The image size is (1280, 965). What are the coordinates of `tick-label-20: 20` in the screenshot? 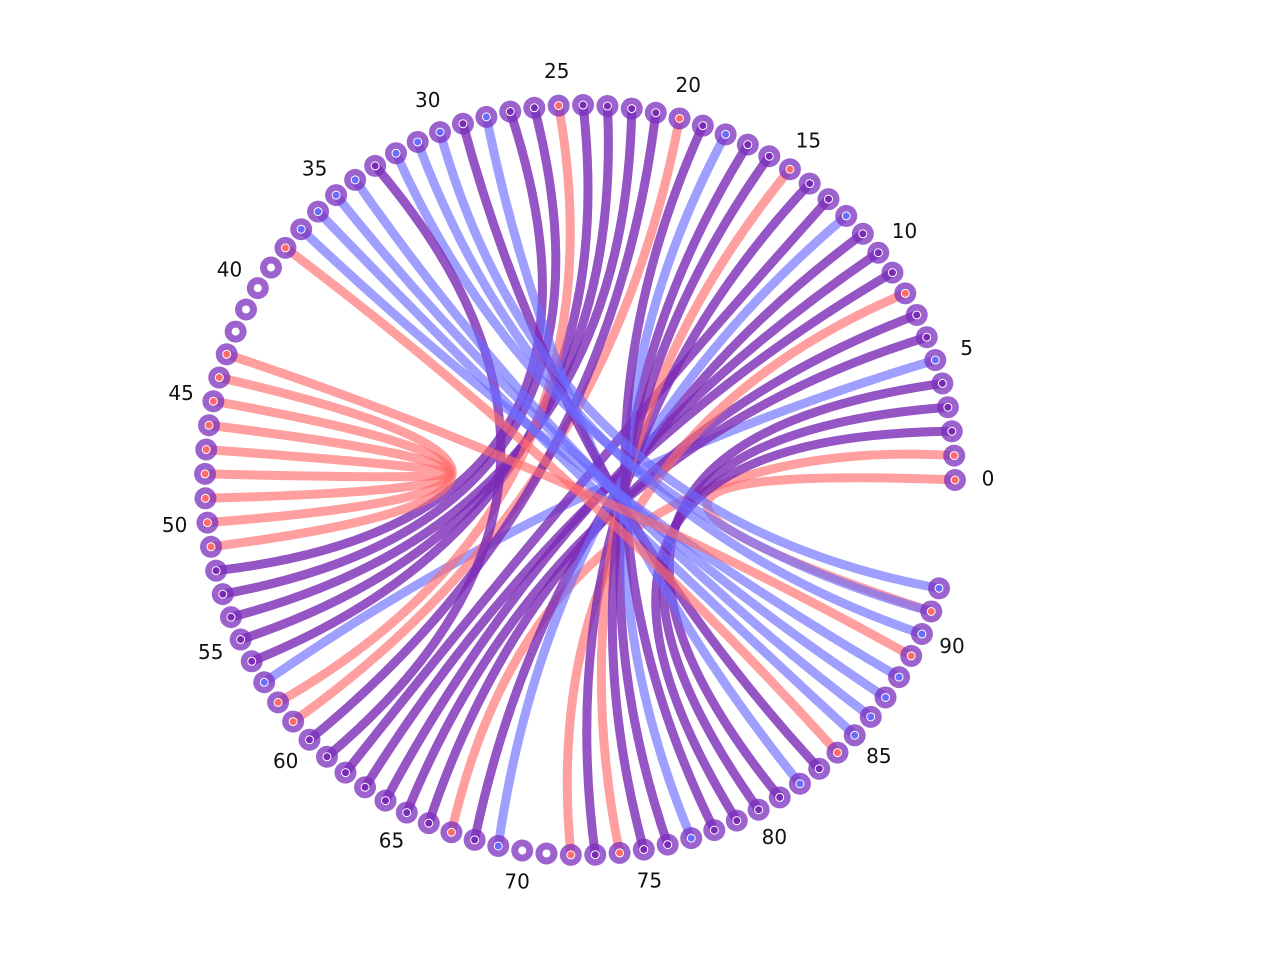 It's located at (688, 85).